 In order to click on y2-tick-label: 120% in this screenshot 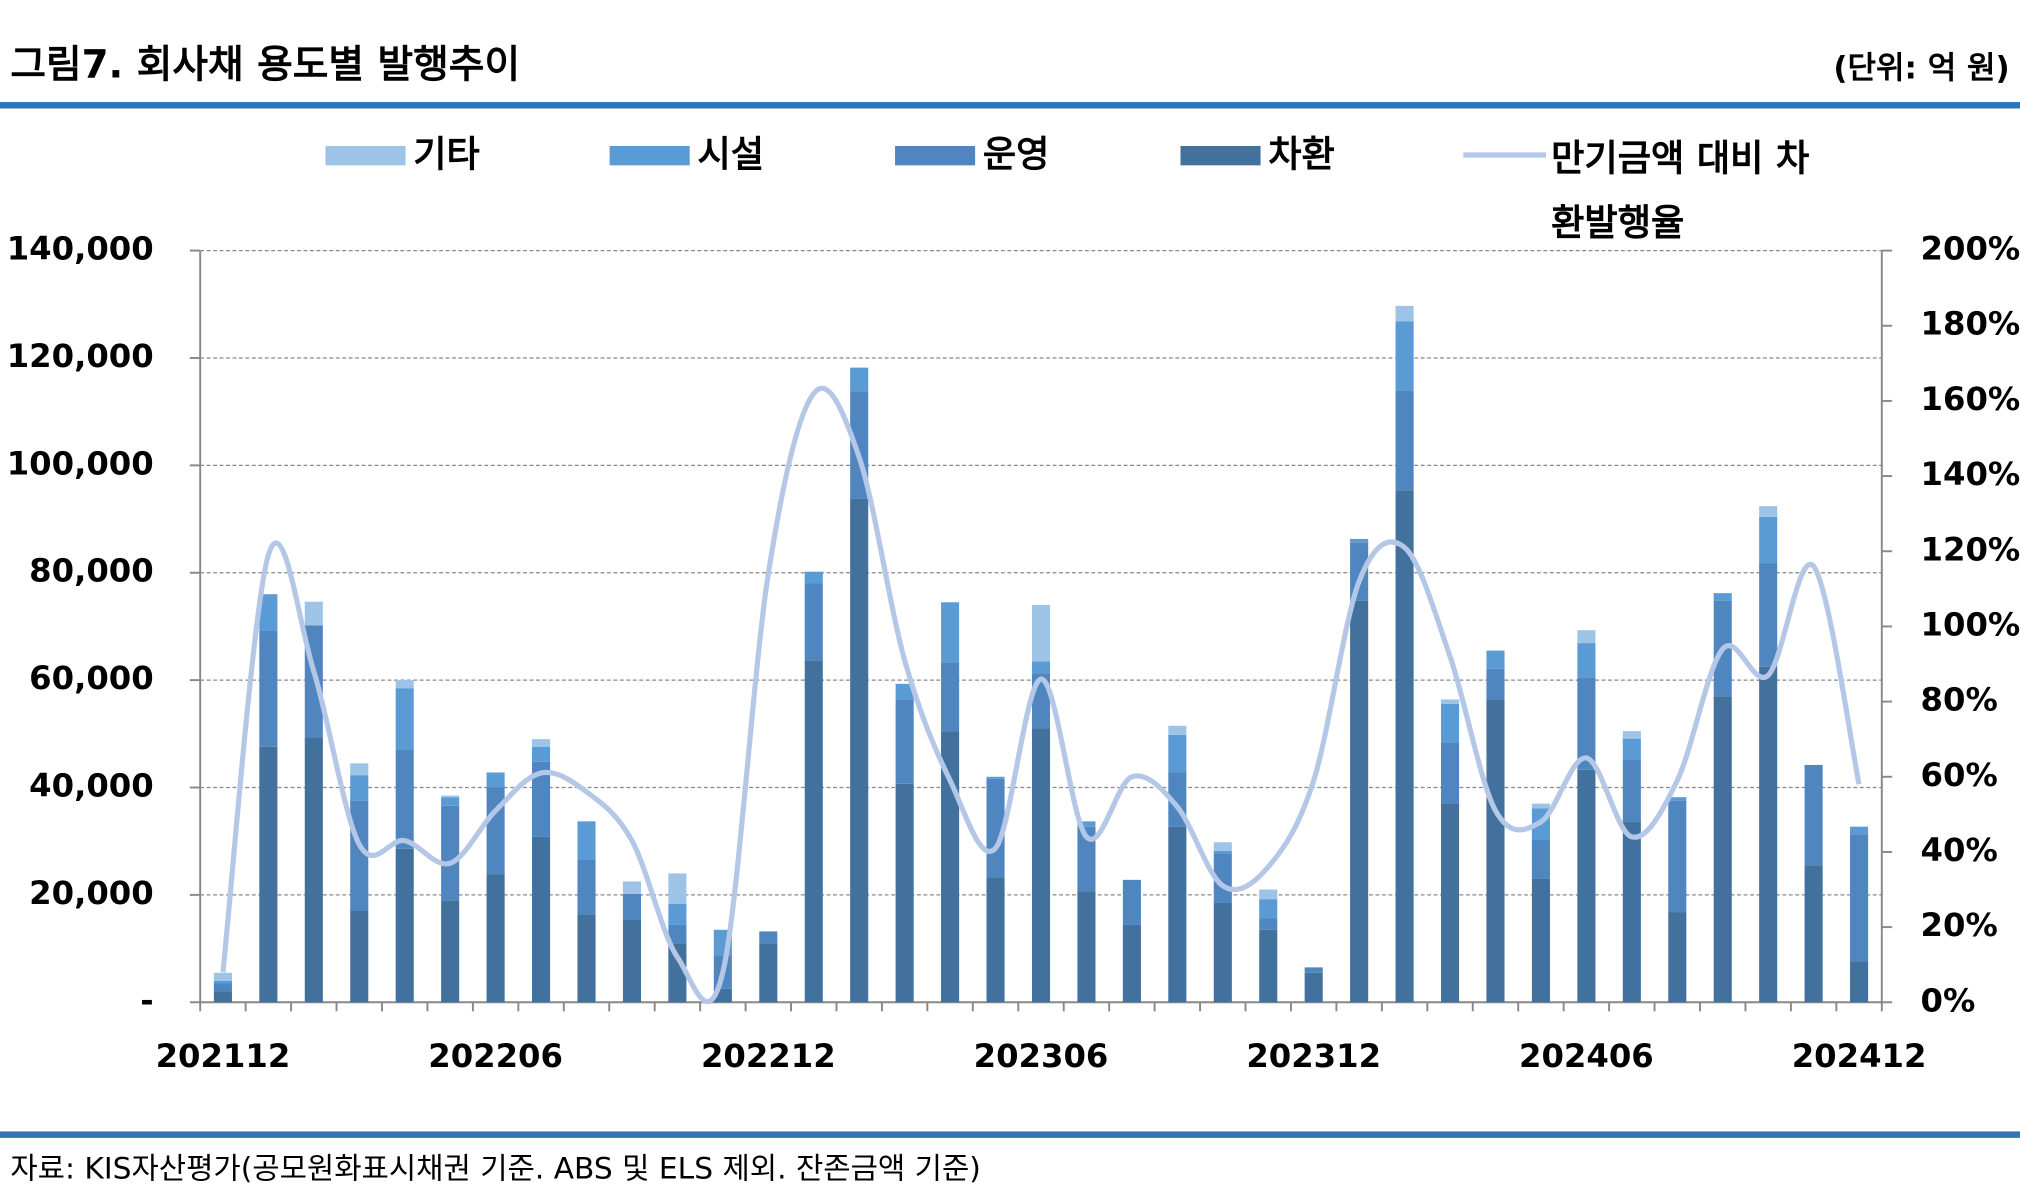, I will do `click(1970, 549)`.